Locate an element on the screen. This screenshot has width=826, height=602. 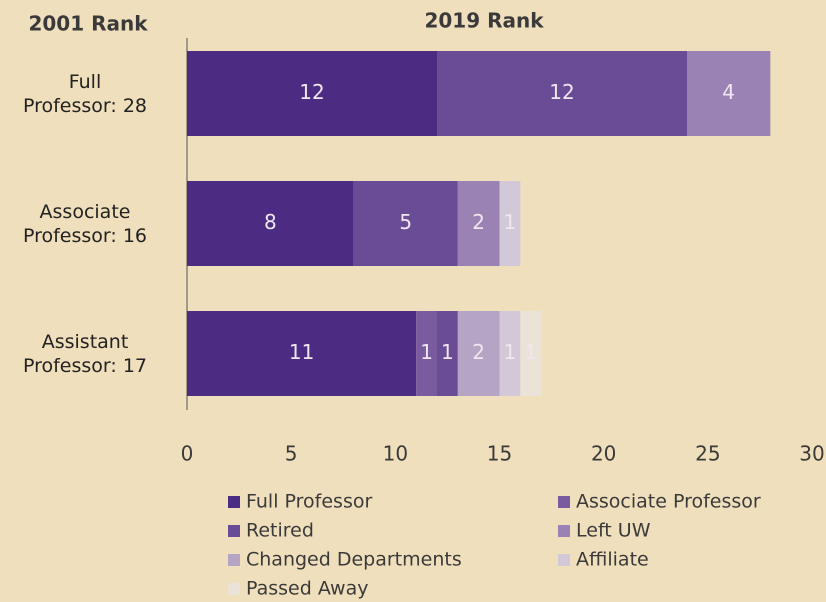
y-tick-label: Associate Professor: 16 is located at coordinates (85, 223).